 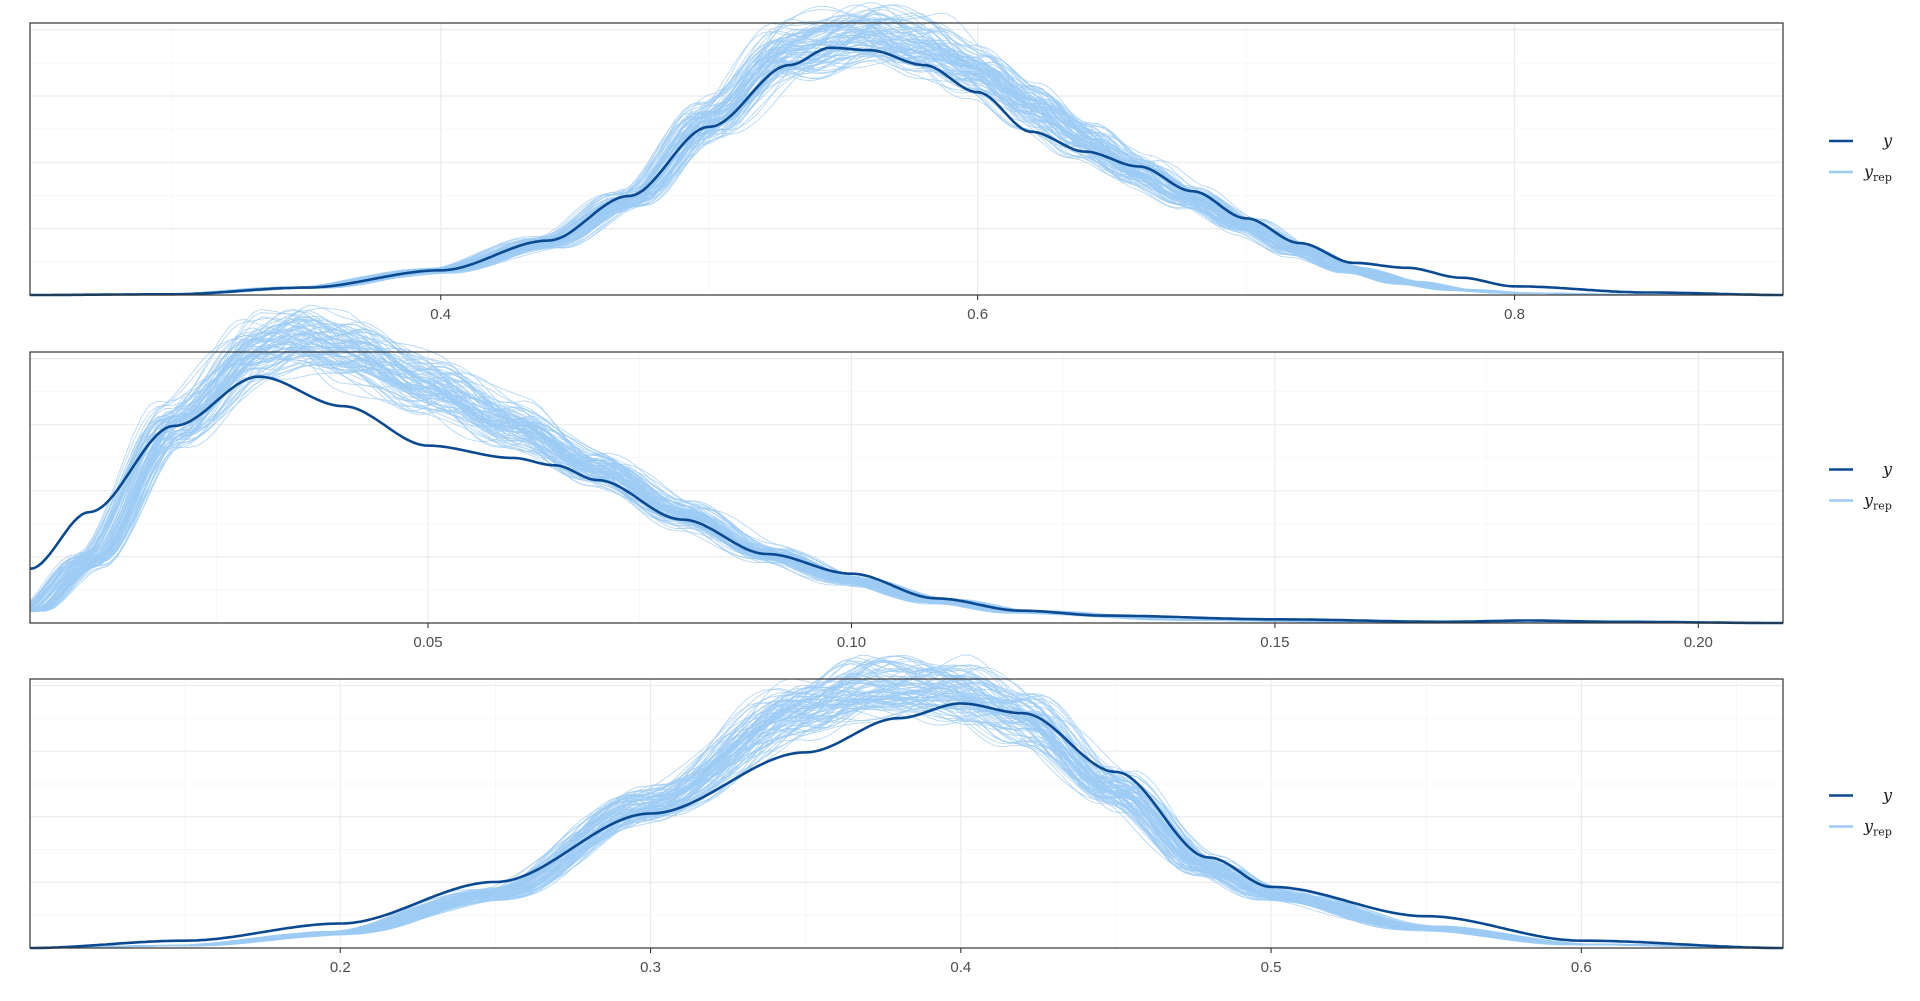 I want to click on x-tick-label: 0.5, so click(x=1271, y=967).